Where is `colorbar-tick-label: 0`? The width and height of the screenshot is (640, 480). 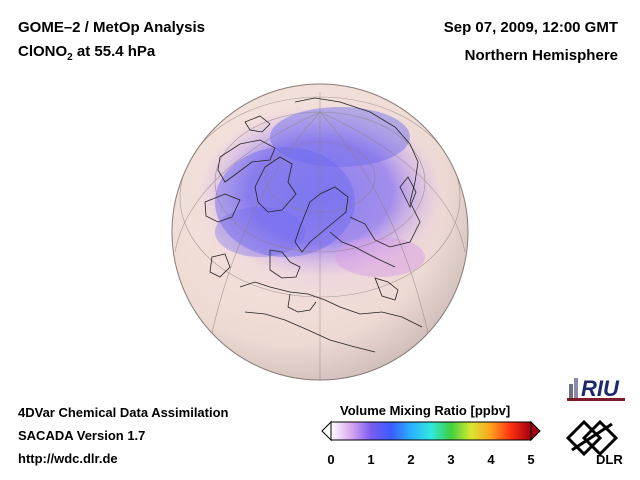 colorbar-tick-label: 0 is located at coordinates (331, 459).